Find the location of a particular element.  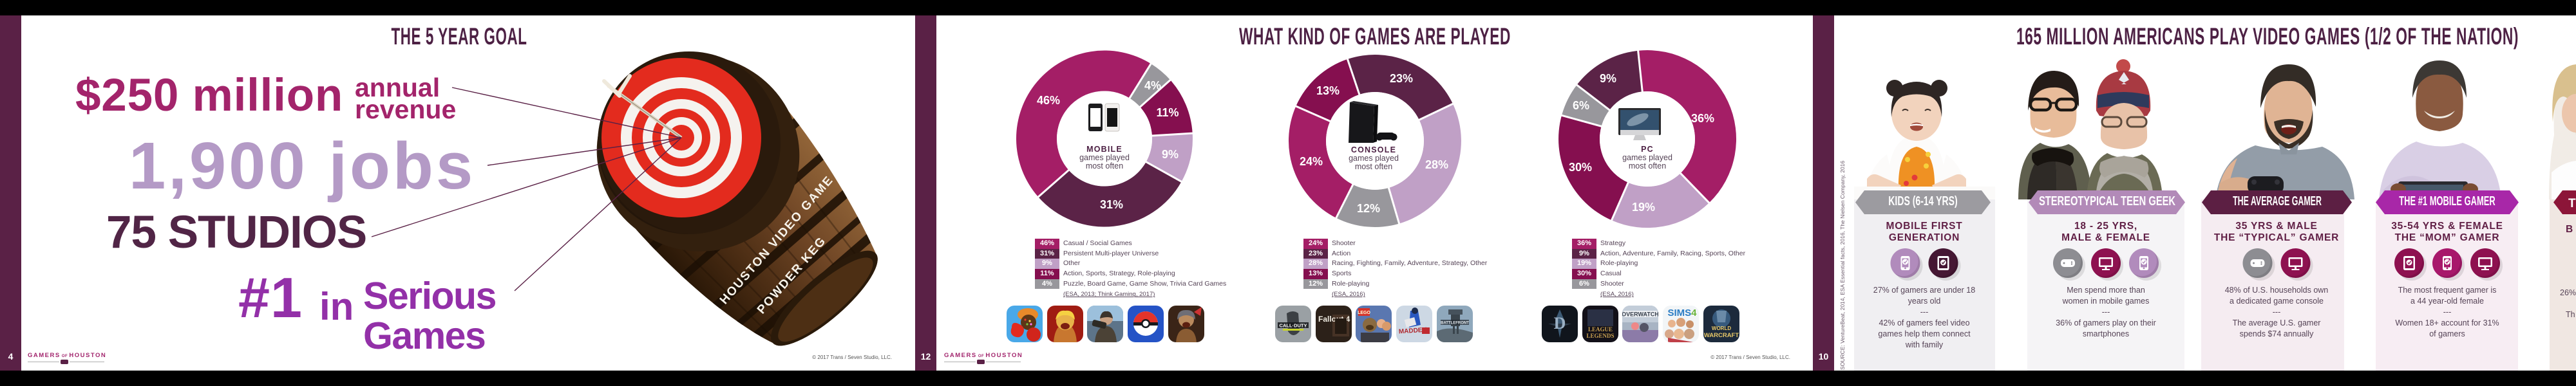

svg-text: SIMS4 is located at coordinates (1682, 313).